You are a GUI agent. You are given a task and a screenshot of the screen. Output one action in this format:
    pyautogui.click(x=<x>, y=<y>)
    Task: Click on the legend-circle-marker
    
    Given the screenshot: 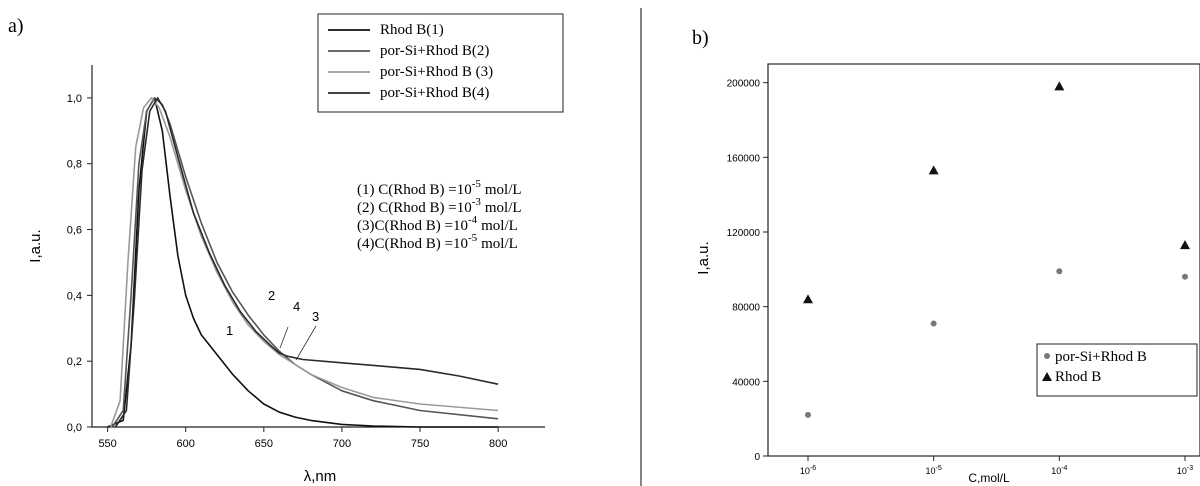 What is the action you would take?
    pyautogui.click(x=1047, y=356)
    